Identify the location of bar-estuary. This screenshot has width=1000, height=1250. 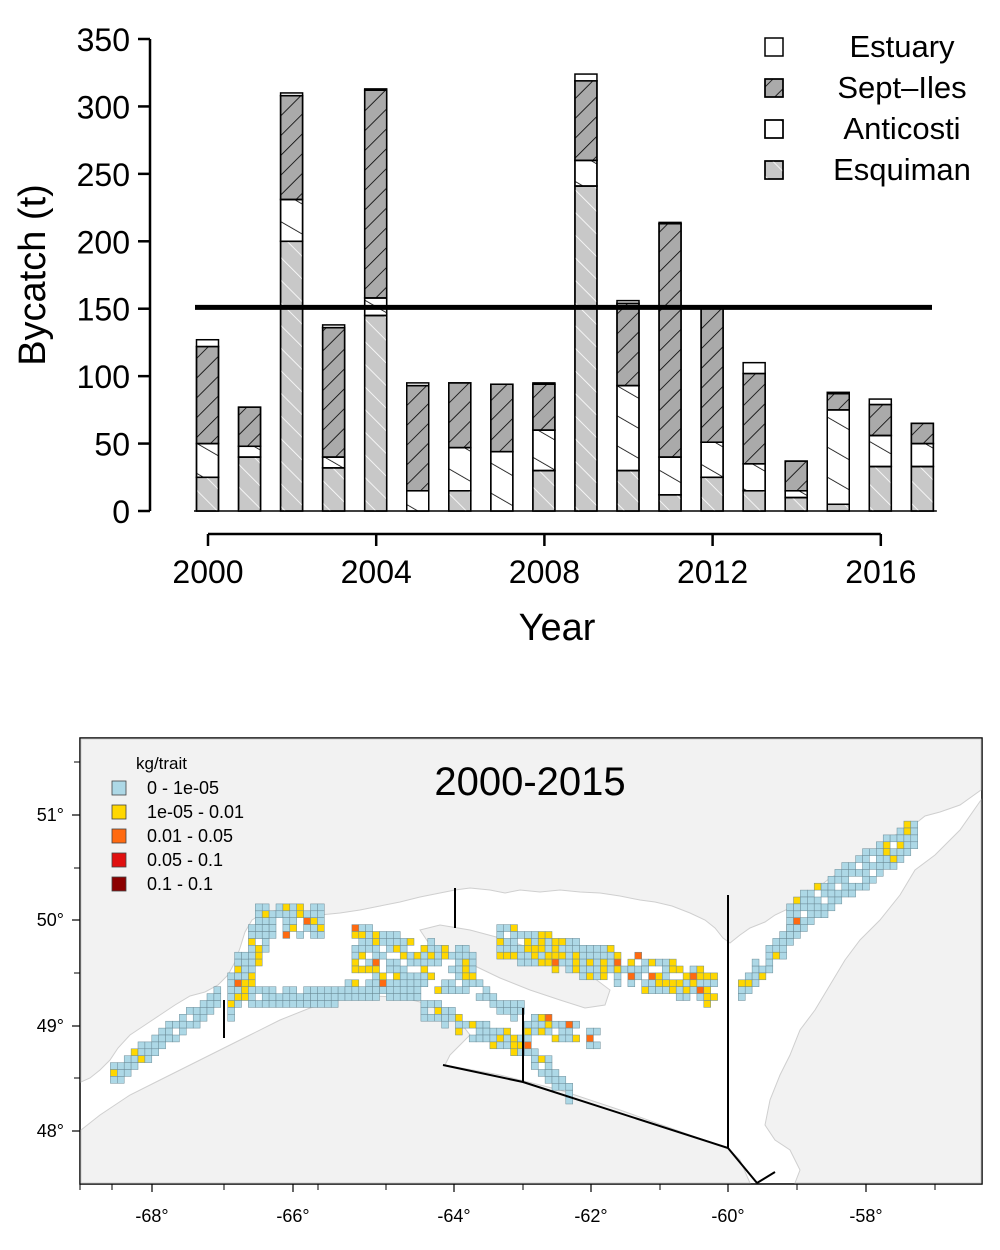
(754, 368).